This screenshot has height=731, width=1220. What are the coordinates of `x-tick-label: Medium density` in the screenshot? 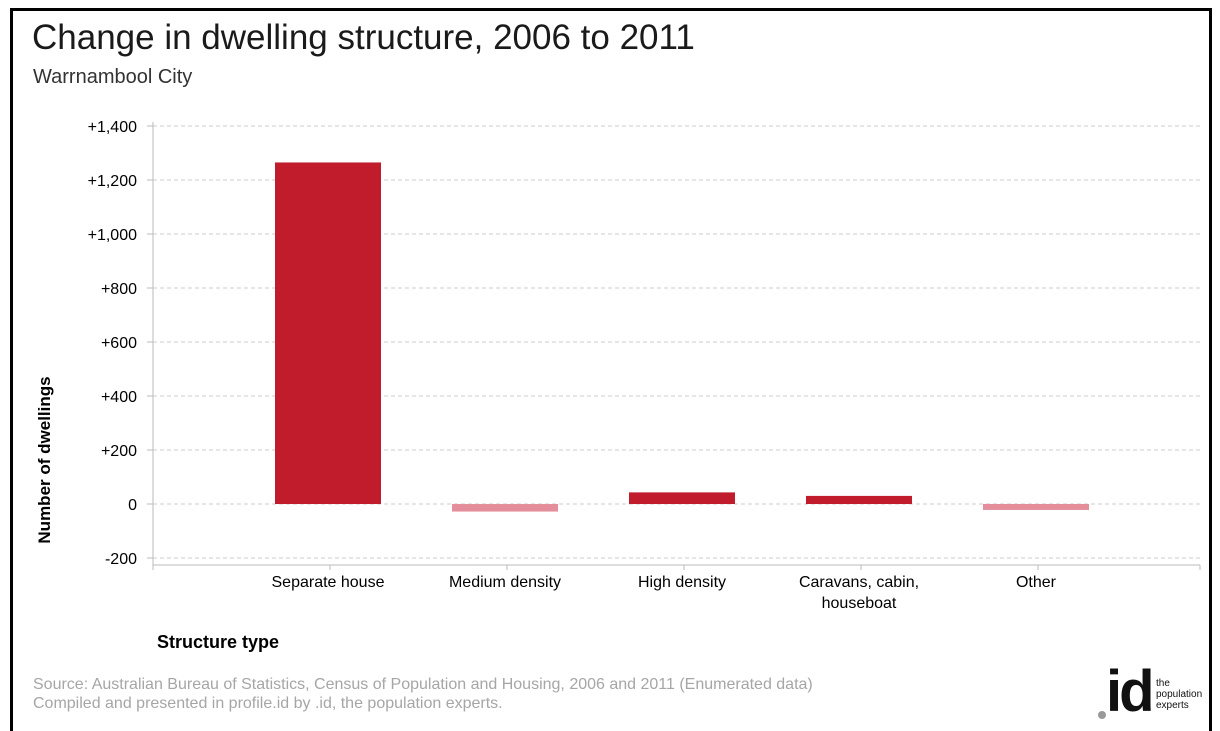 It's located at (505, 582).